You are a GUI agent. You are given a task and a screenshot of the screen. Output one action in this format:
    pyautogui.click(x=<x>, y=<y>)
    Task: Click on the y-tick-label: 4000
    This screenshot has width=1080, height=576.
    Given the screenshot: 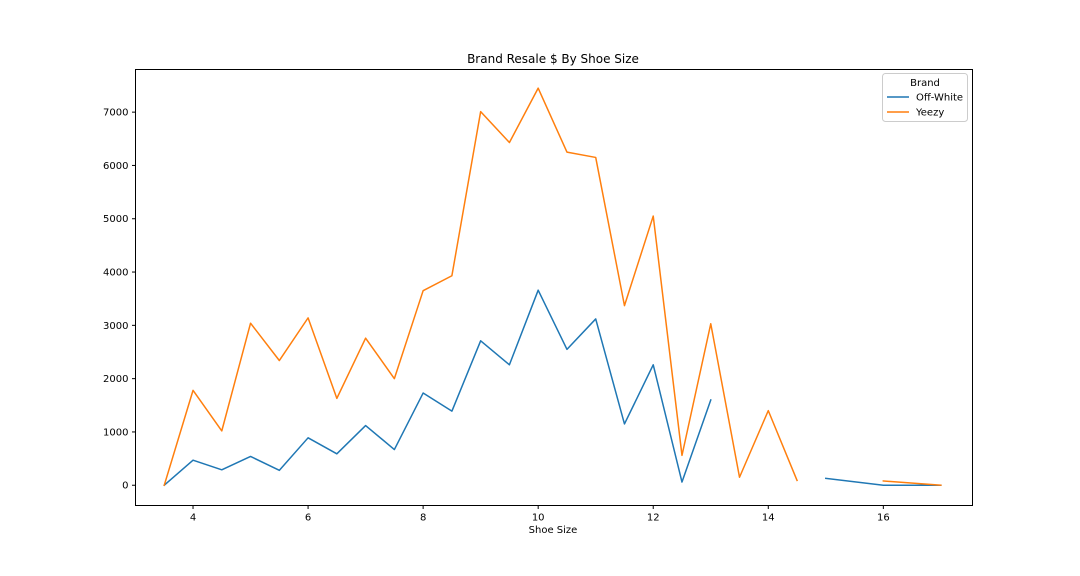 What is the action you would take?
    pyautogui.click(x=115, y=273)
    